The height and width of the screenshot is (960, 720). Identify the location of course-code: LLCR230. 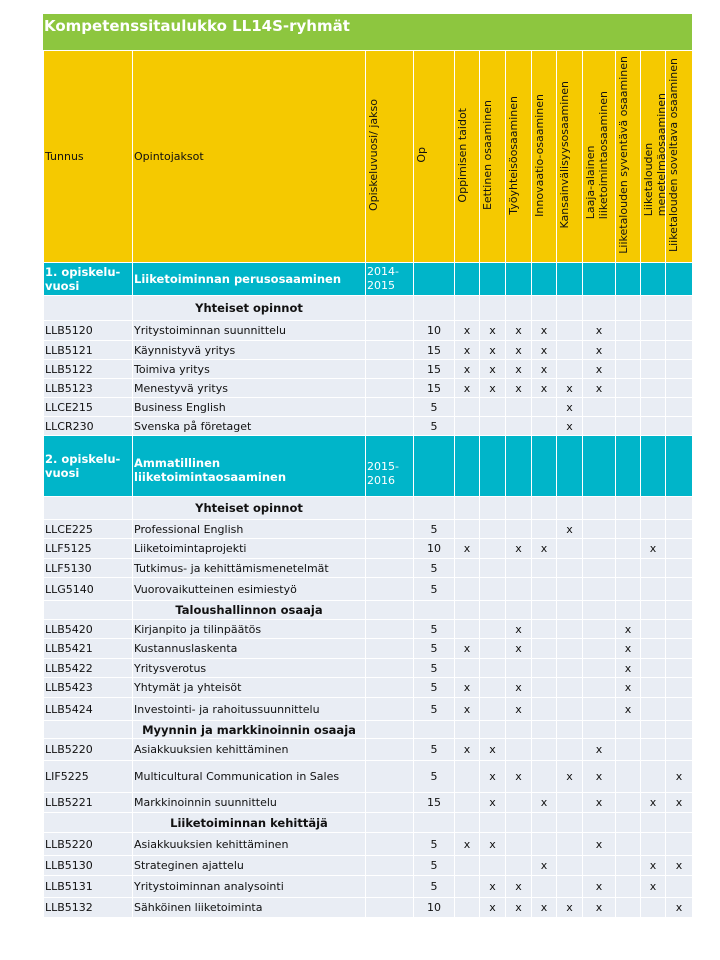
(88, 426).